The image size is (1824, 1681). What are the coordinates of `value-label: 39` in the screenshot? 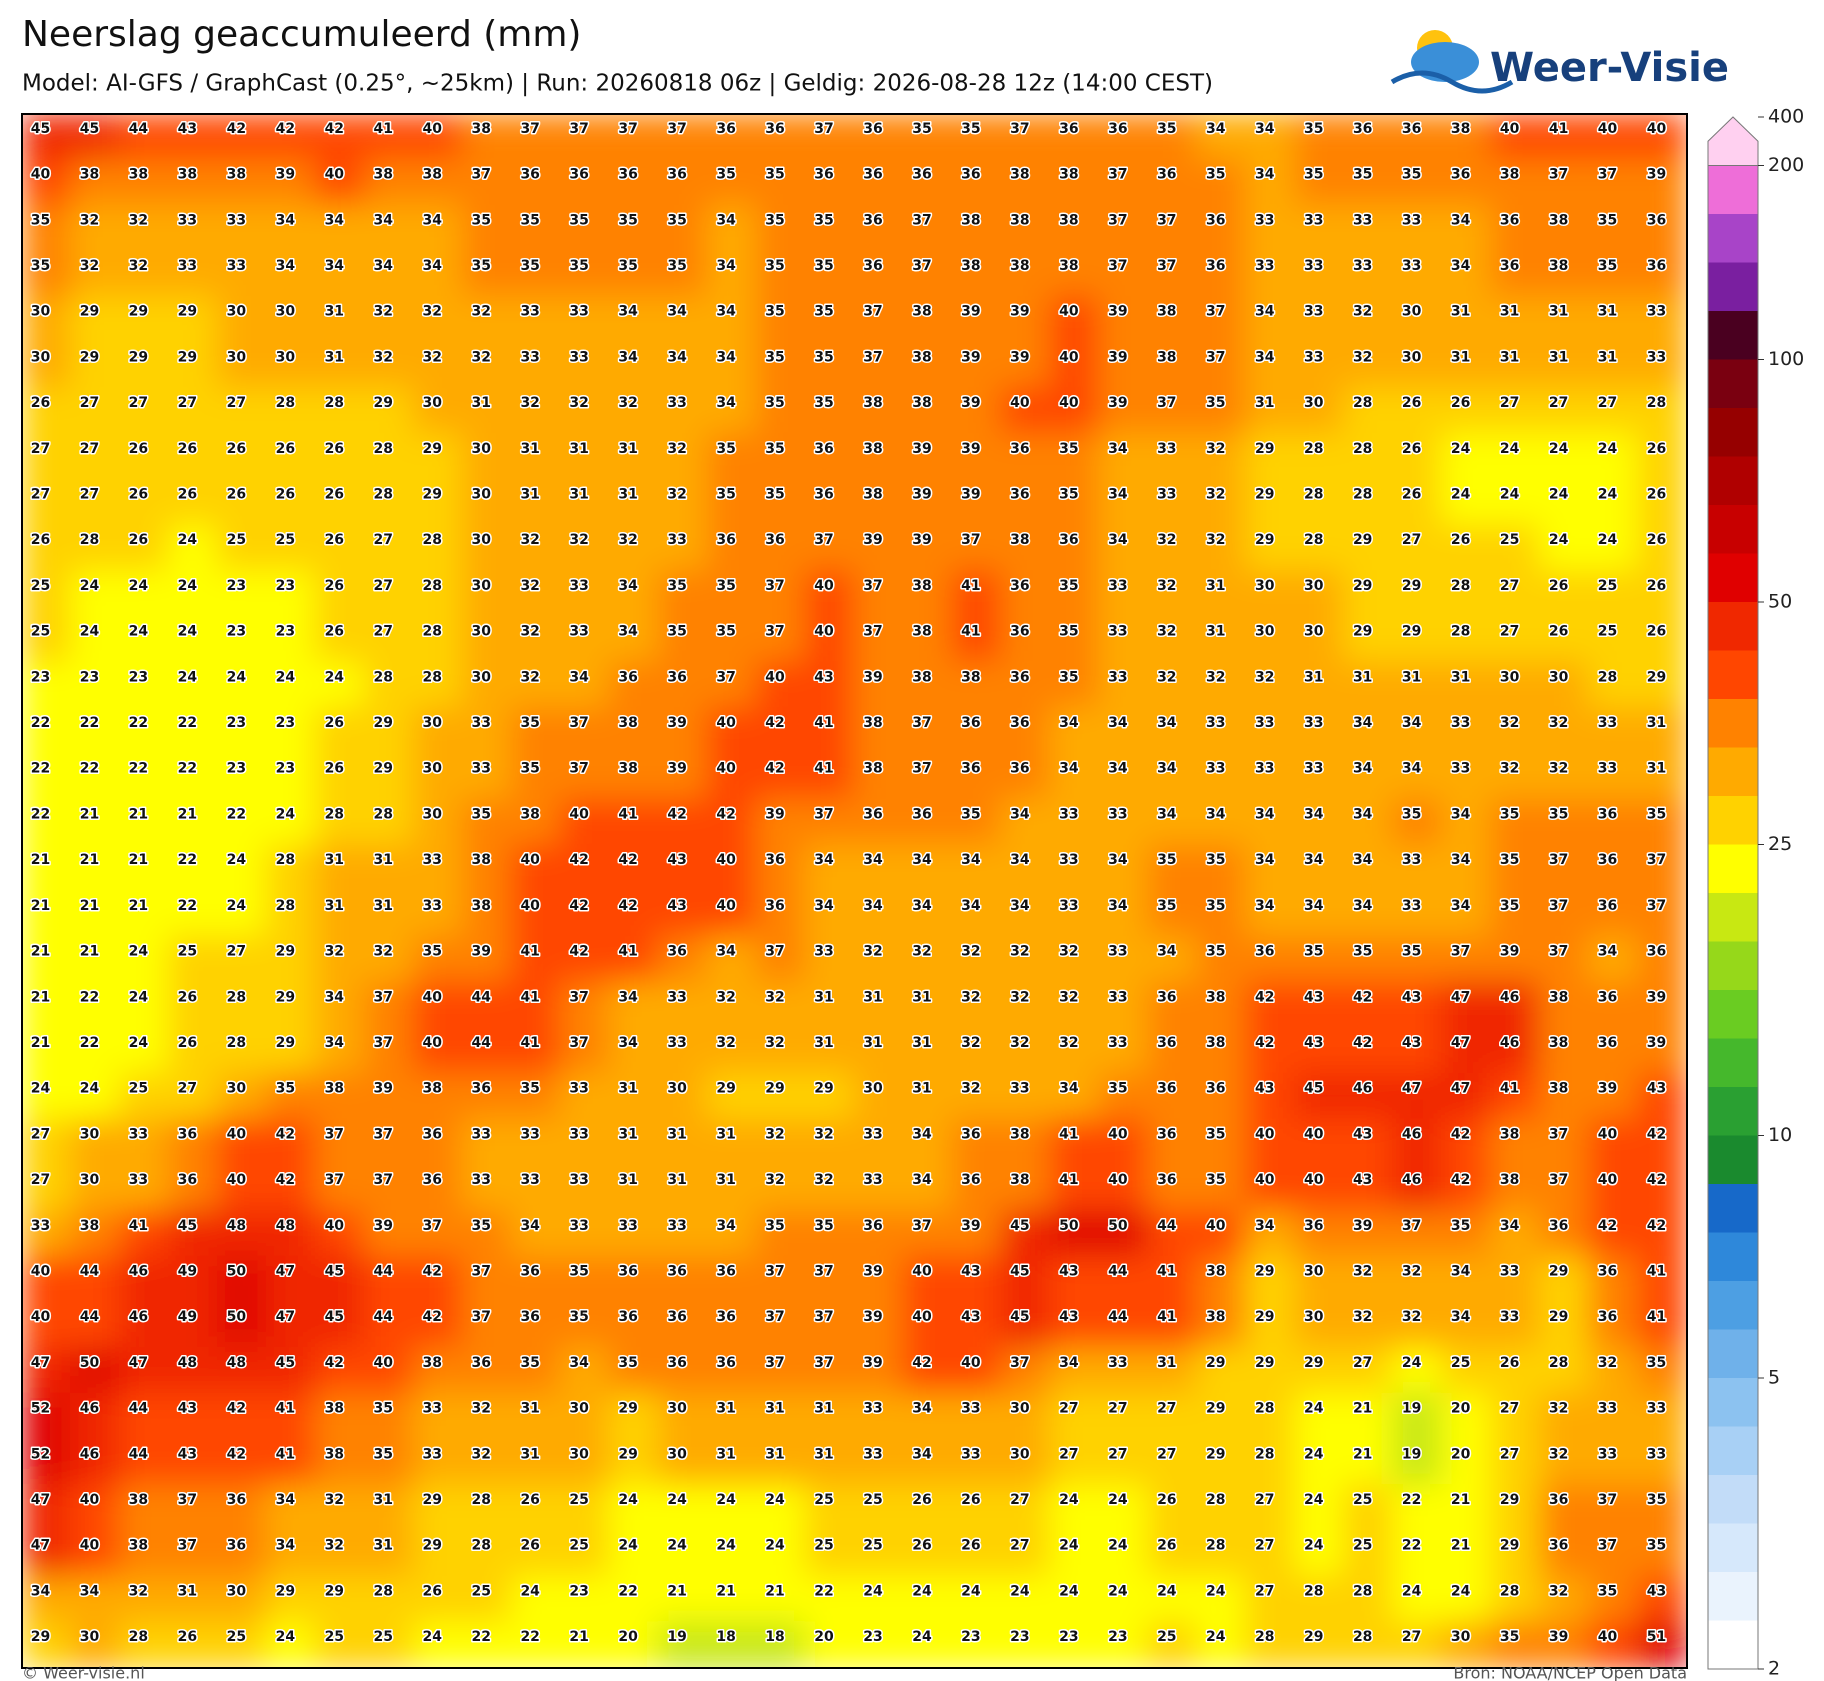 It's located at (1656, 997).